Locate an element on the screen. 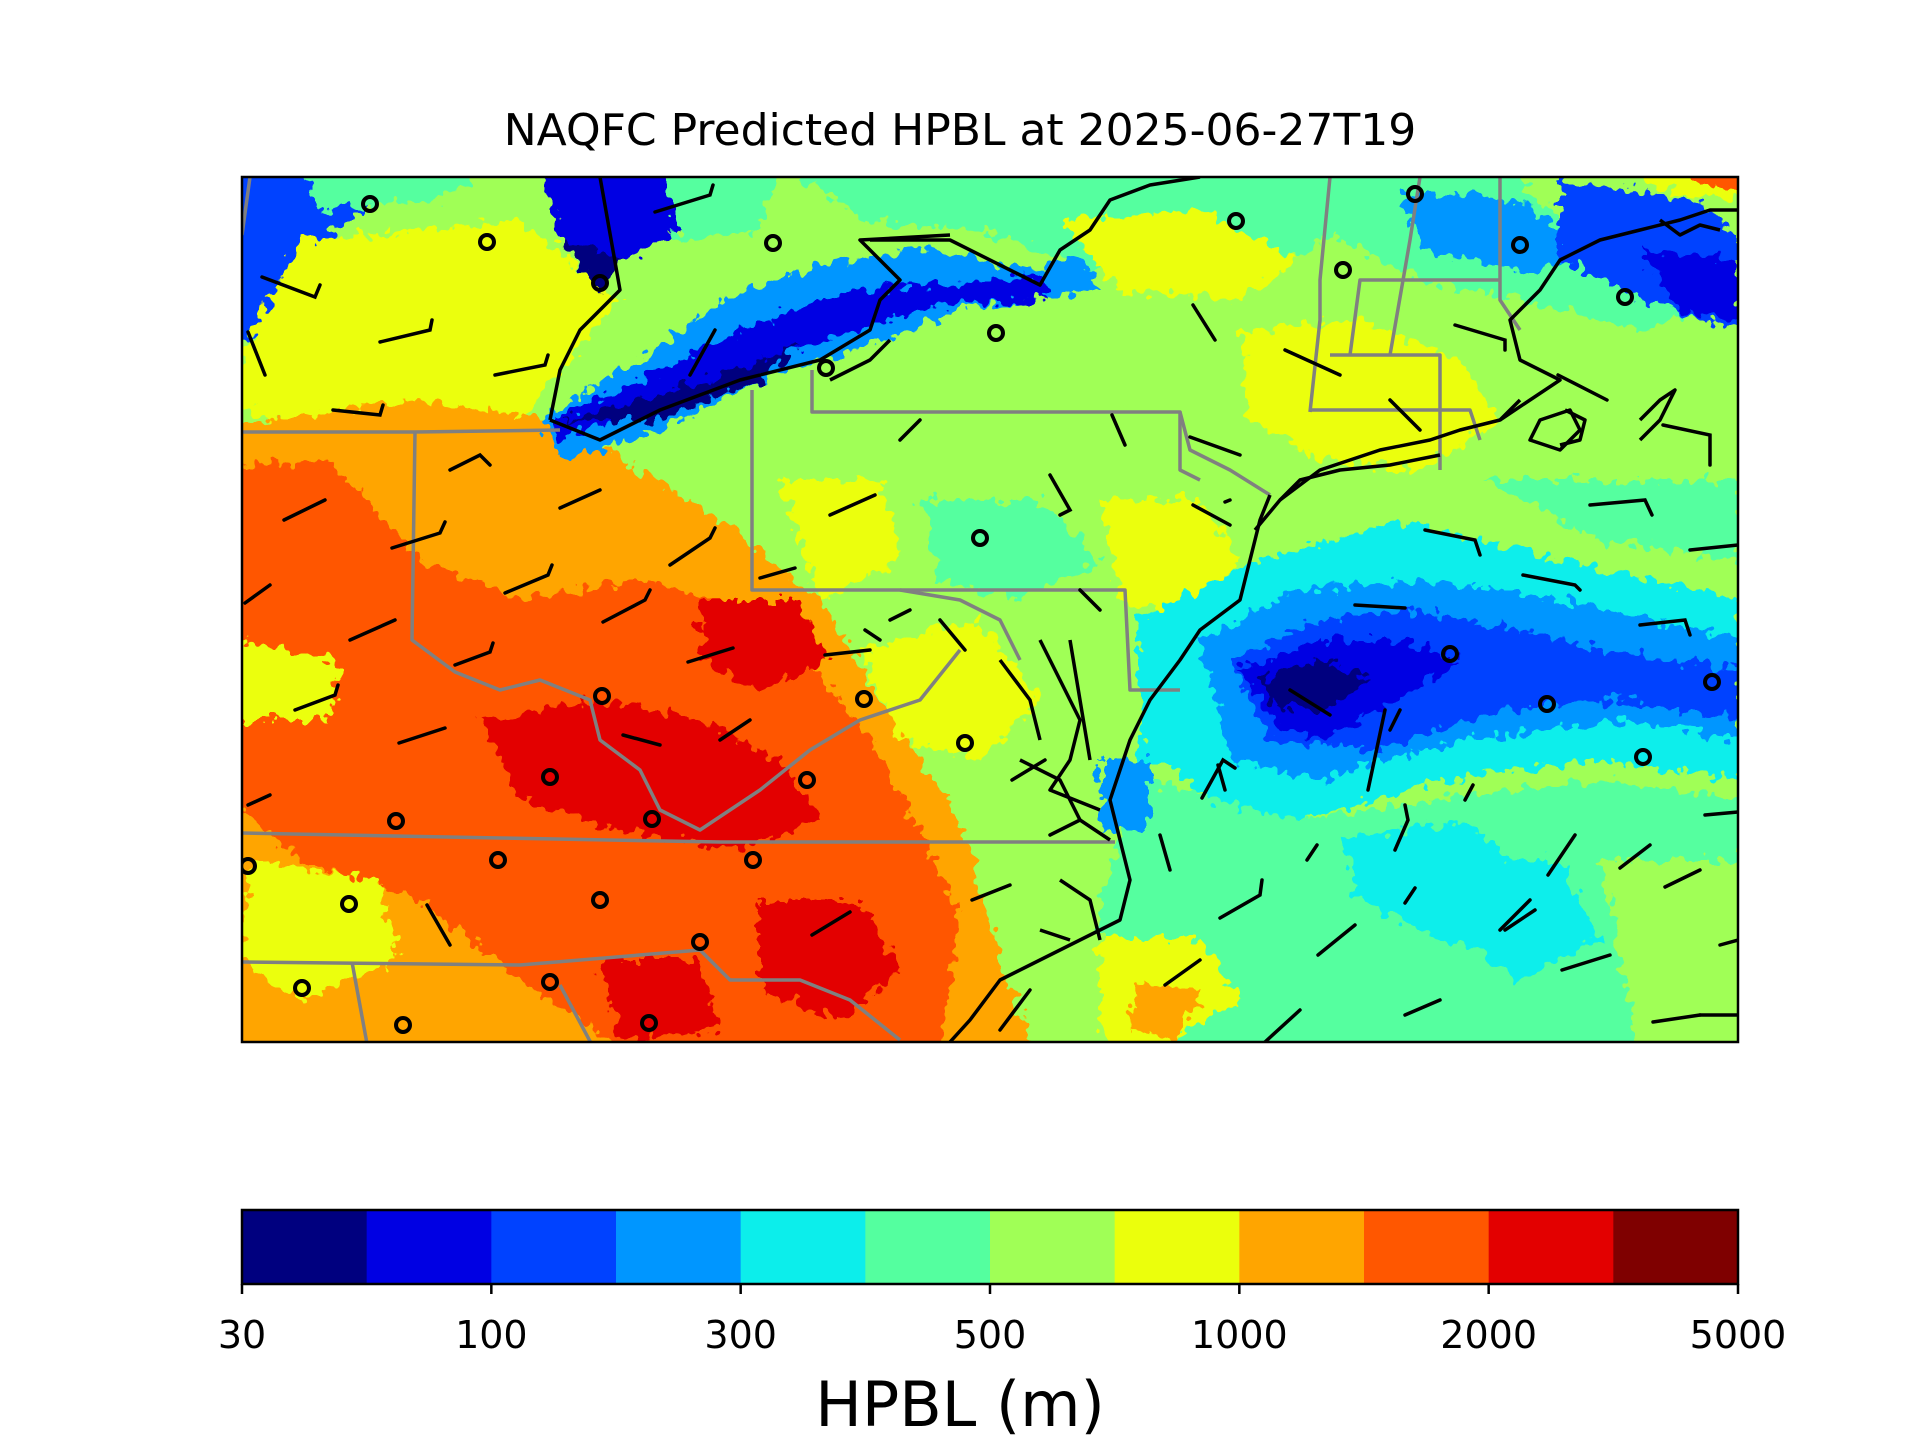  colorbar-tick-label: 5000 is located at coordinates (1738, 1335).